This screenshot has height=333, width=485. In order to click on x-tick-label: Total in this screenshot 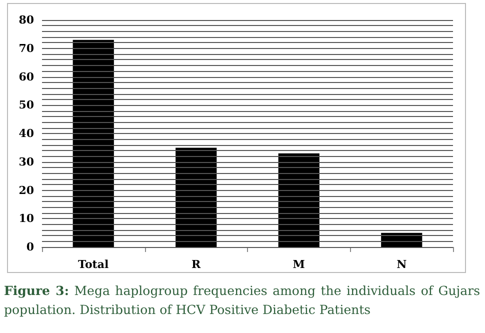, I will do `click(93, 264)`.